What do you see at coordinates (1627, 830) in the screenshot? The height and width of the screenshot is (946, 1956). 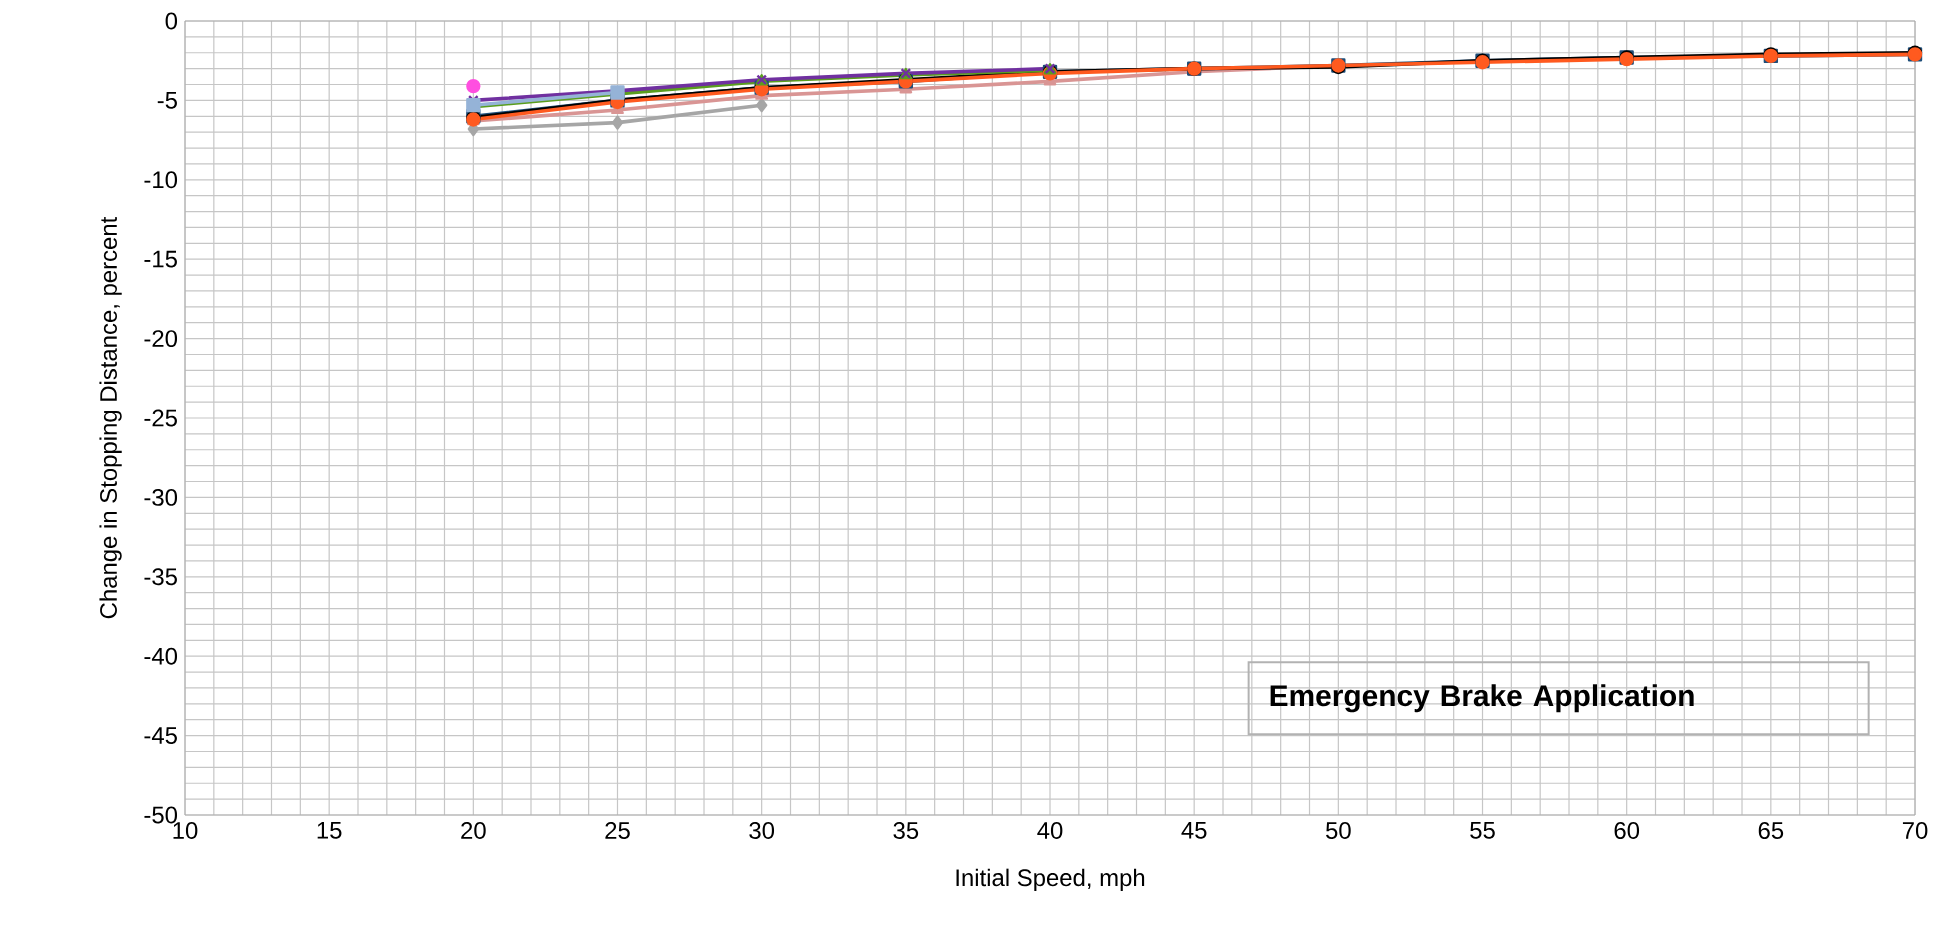 I see `x-tick-label: 60` at bounding box center [1627, 830].